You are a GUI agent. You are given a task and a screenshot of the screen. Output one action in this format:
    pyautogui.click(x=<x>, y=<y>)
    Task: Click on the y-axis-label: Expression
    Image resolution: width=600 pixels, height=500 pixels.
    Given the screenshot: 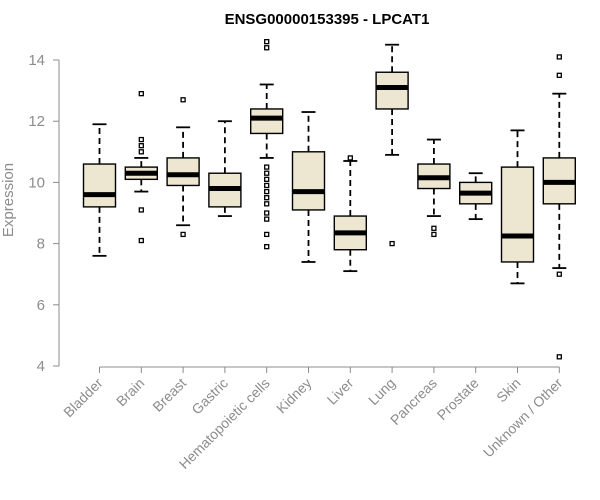 What is the action you would take?
    pyautogui.click(x=8, y=200)
    